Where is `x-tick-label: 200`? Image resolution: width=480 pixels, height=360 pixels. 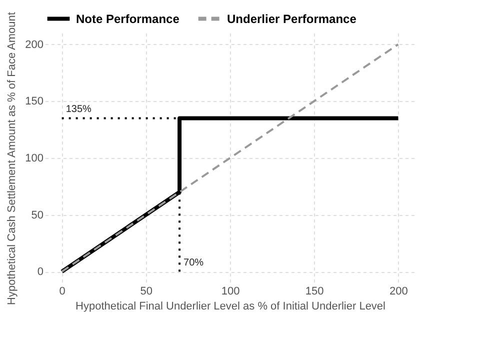
x-tick-label: 200 is located at coordinates (399, 292).